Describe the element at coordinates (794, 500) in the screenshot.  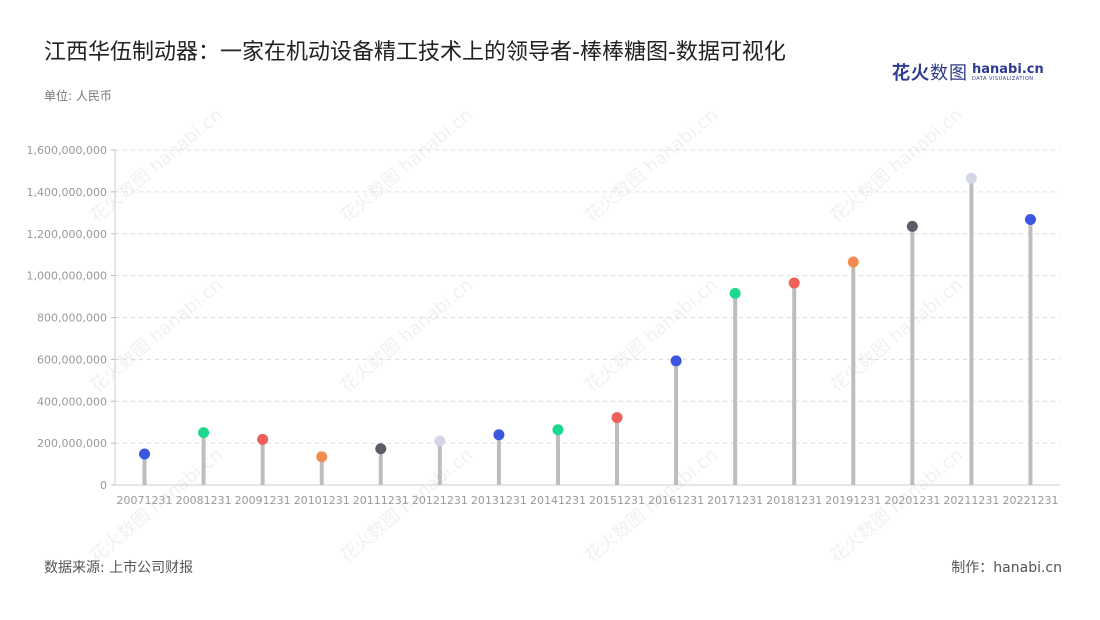
I see `x-tick-label: 20181231` at that location.